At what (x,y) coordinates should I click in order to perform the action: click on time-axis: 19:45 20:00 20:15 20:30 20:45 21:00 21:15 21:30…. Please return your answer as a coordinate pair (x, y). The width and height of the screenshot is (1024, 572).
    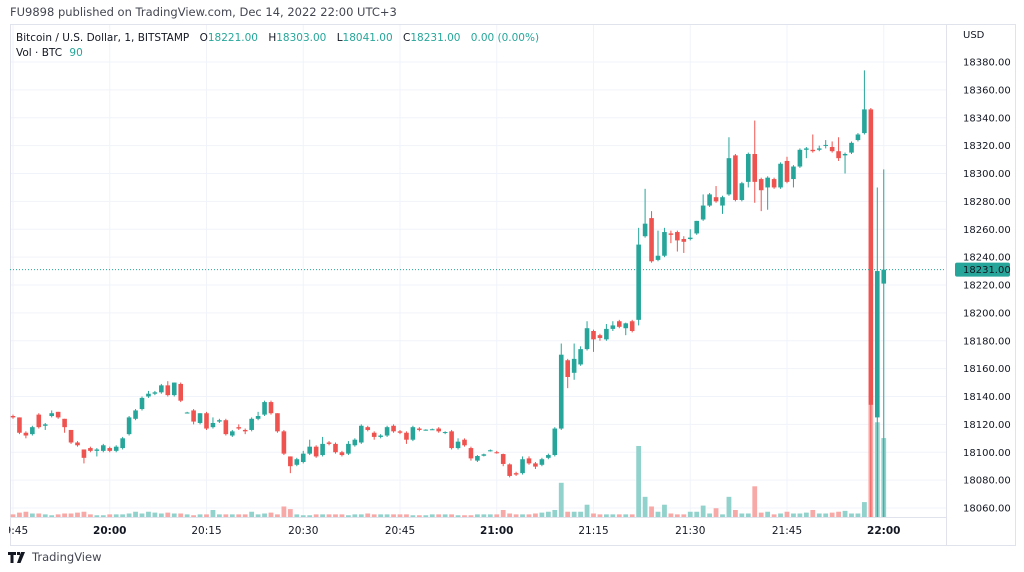
    Looking at the image, I should click on (450, 532).